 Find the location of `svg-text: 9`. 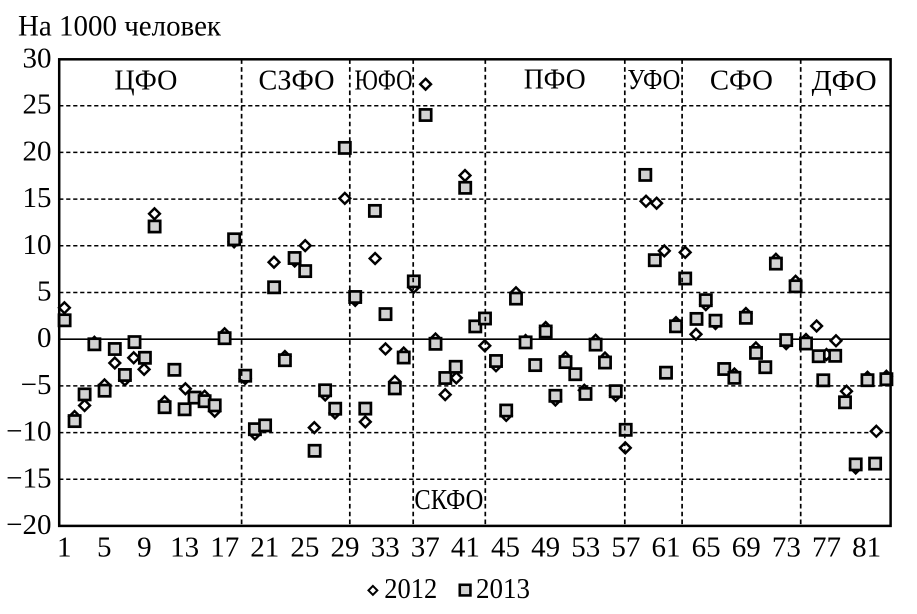

svg-text: 9 is located at coordinates (144, 548).